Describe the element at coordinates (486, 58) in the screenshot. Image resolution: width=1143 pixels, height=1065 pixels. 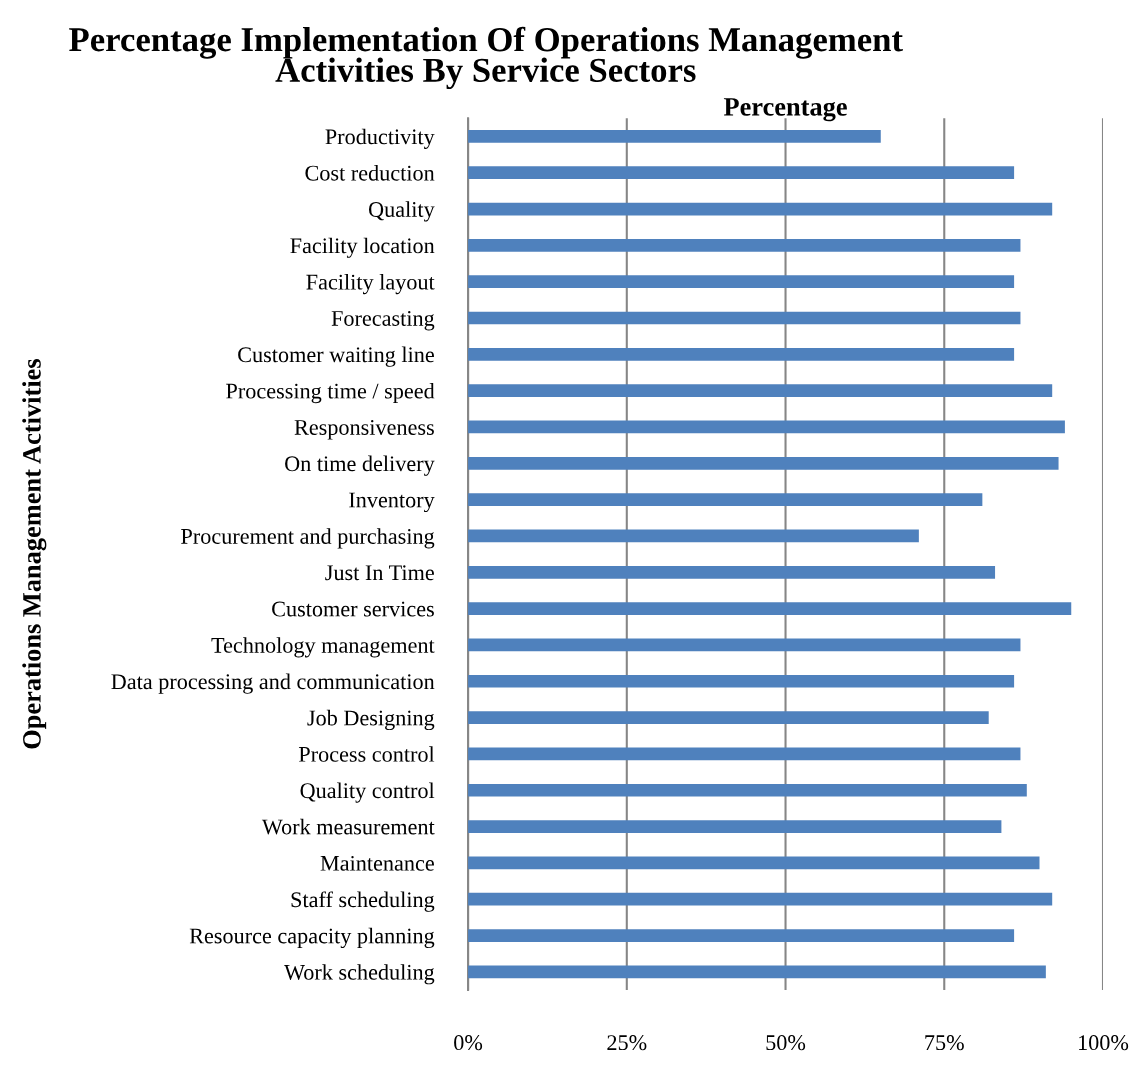
I see `chart-title: Percentage Implementation Of Operations Management Activities By Service Sectors` at that location.